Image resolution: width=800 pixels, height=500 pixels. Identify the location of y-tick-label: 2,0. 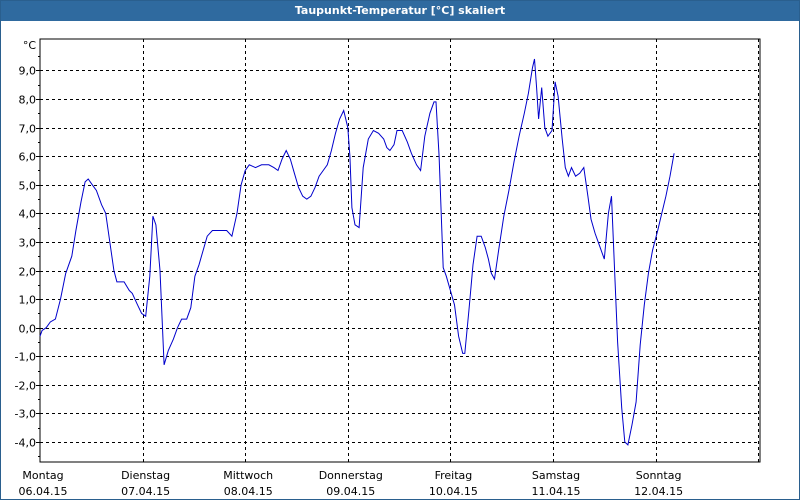
(28, 272).